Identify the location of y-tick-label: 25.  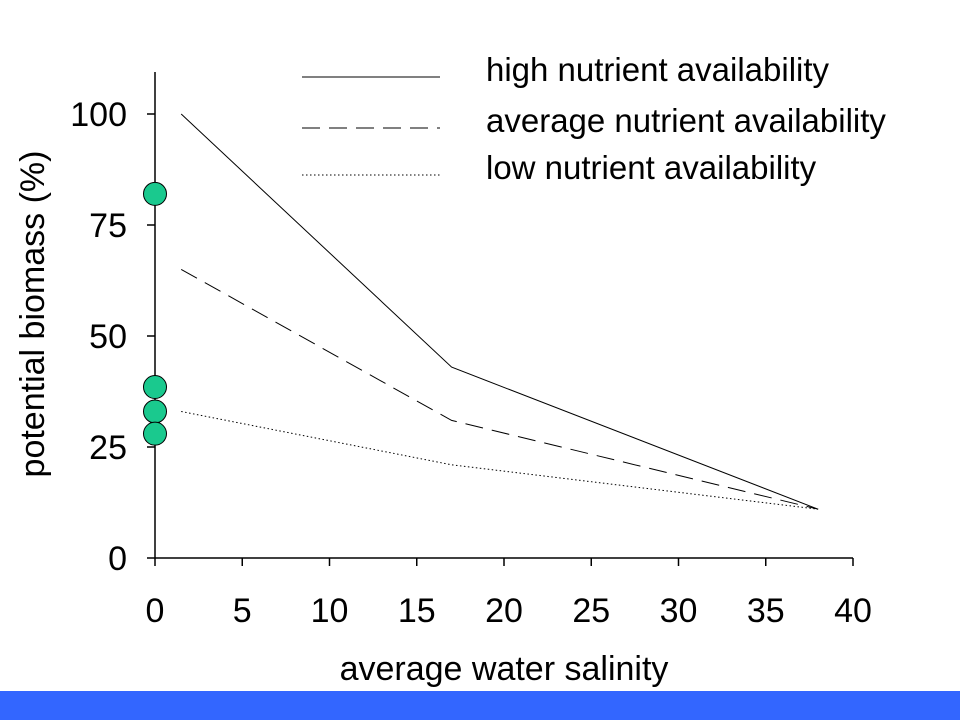
(108, 448).